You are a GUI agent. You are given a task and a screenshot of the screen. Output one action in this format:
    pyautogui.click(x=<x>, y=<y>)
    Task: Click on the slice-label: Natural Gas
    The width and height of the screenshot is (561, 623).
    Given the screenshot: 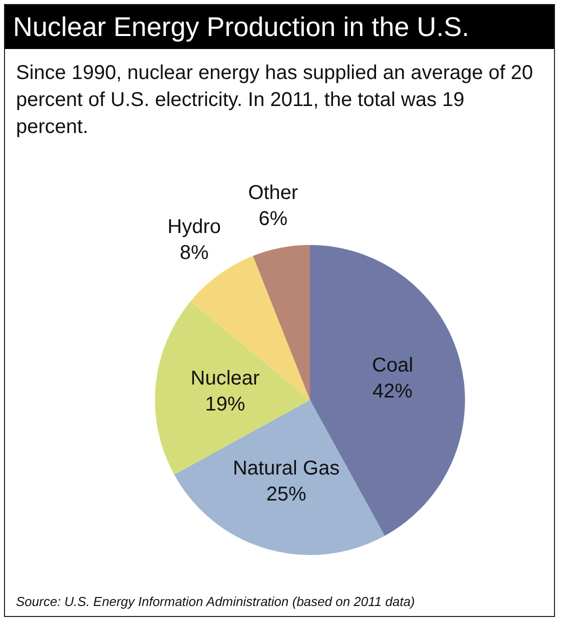 What is the action you would take?
    pyautogui.click(x=286, y=468)
    